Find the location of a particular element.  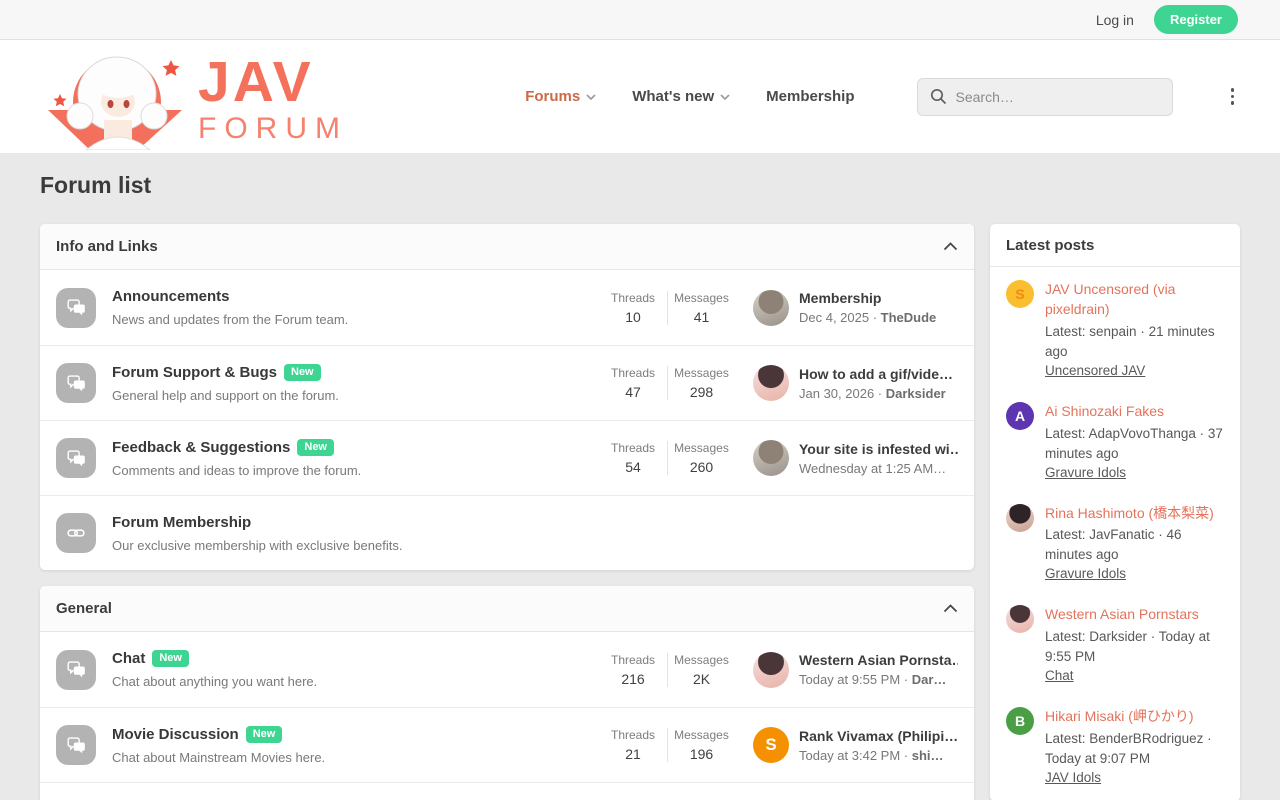

site-header: JAV FORUM Forums What's new Membership is located at coordinates (640, 96).